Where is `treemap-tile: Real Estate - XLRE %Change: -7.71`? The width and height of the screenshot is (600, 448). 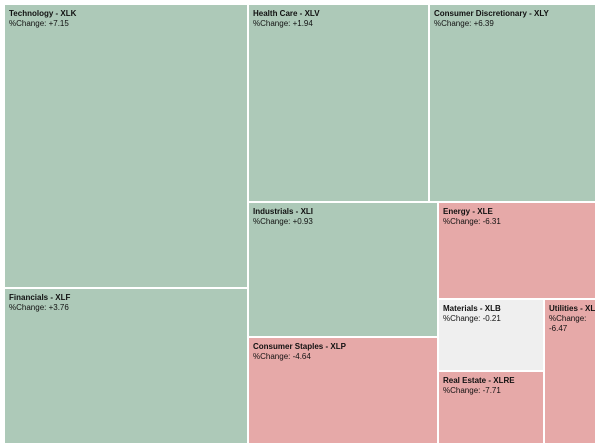 treemap-tile: Real Estate - XLRE %Change: -7.71 is located at coordinates (491, 407).